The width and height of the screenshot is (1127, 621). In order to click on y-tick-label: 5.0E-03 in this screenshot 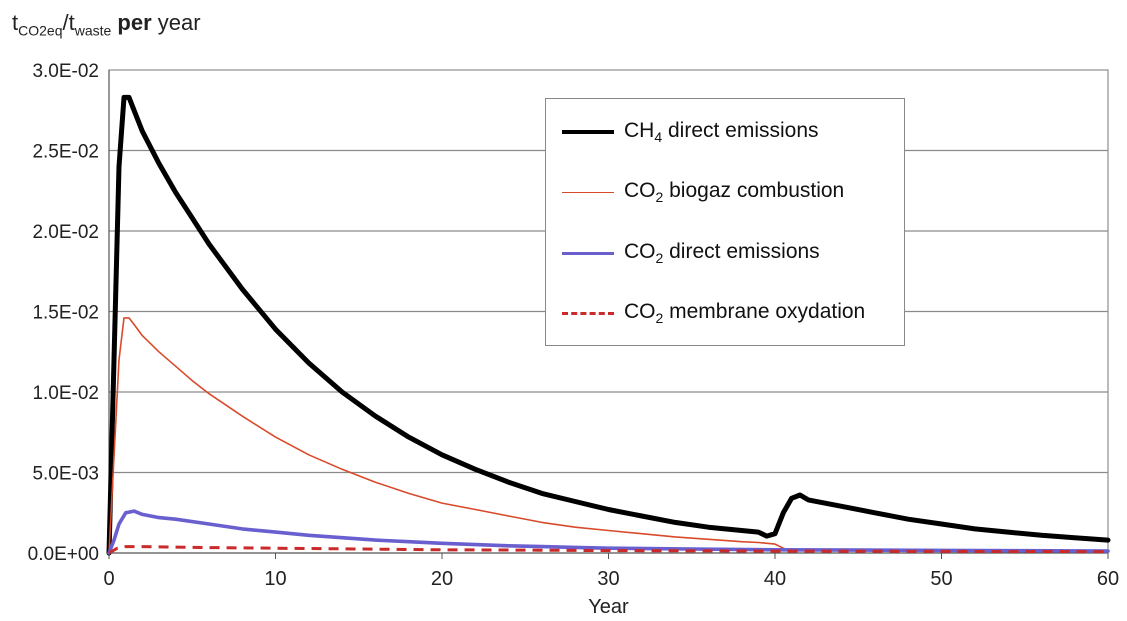, I will do `click(65, 474)`.